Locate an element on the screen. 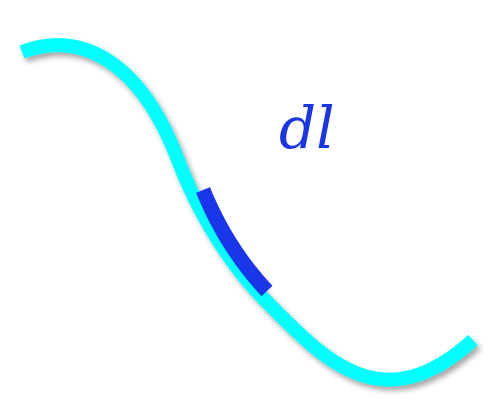 The image size is (491, 419). line-element-label: dl is located at coordinates (307, 128).